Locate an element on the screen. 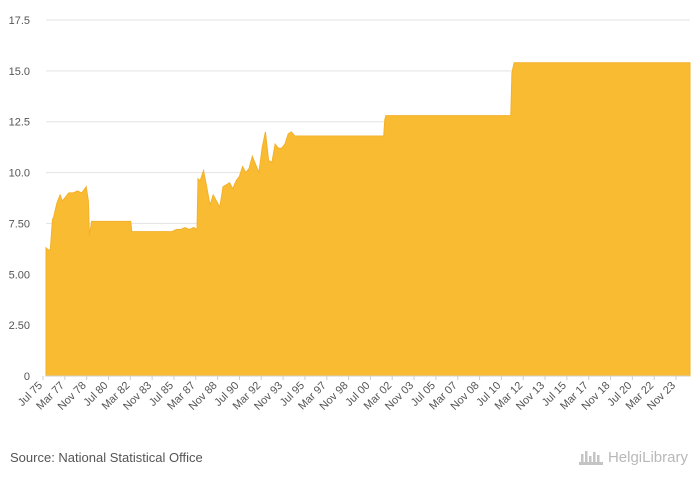  source-note: Source: National Statistical Office is located at coordinates (106, 457).